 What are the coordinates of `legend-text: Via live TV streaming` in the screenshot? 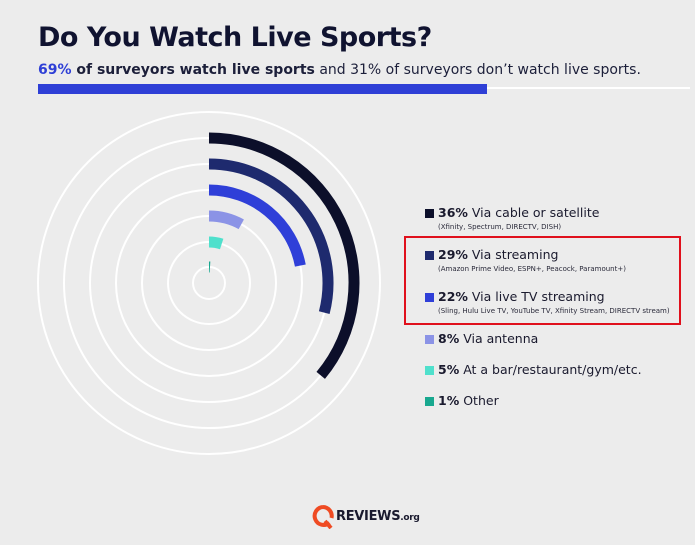 It's located at (538, 296).